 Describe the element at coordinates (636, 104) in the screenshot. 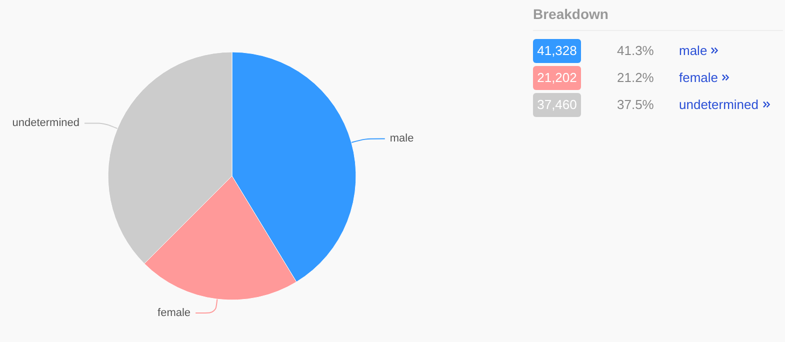

I see `text: 37.5%` at that location.